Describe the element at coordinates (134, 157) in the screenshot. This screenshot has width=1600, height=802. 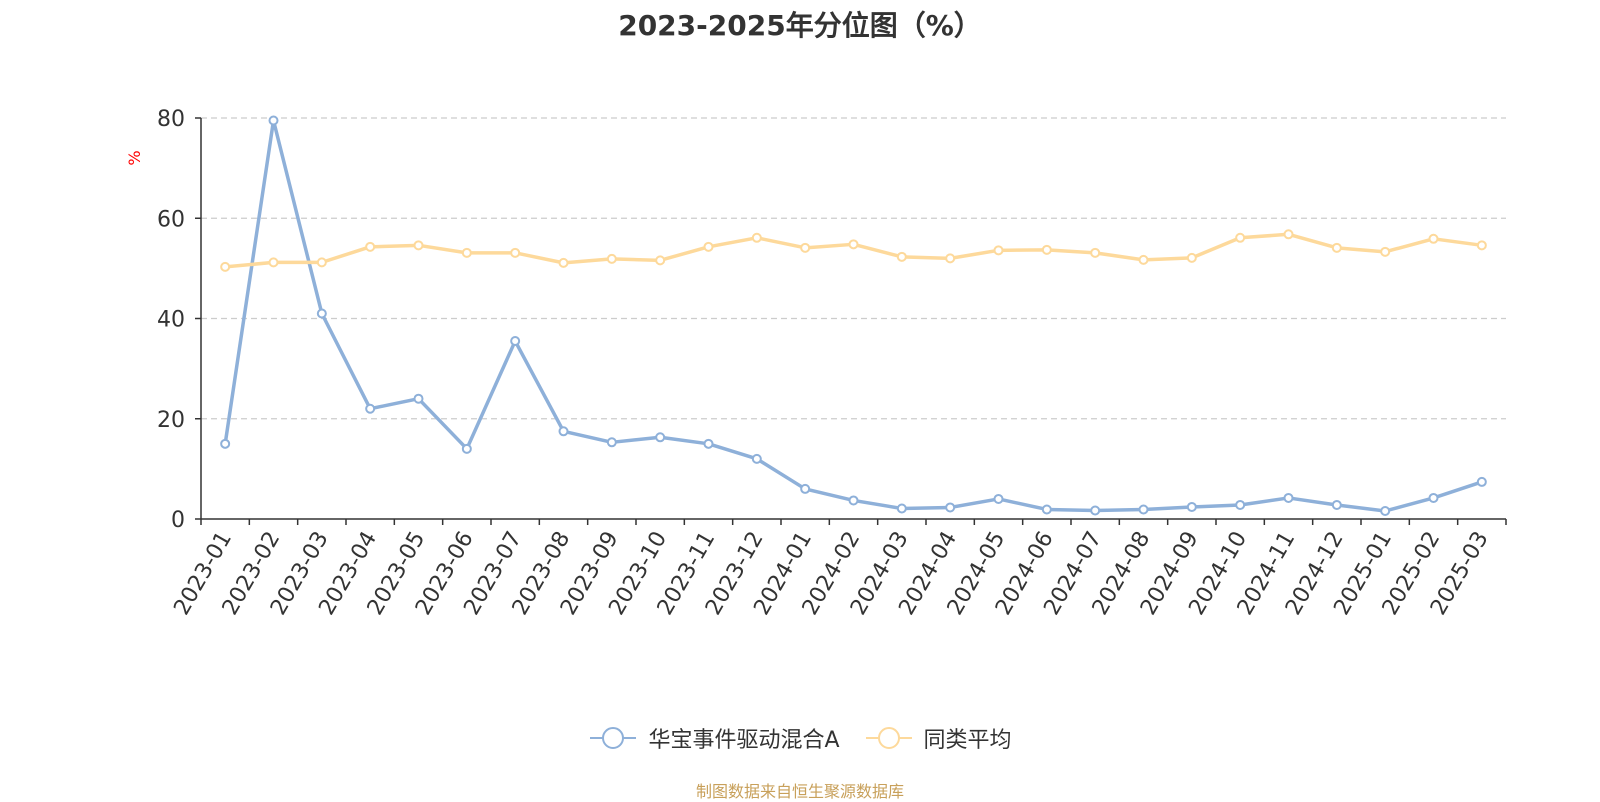
I see `y-axis-label: %` at that location.